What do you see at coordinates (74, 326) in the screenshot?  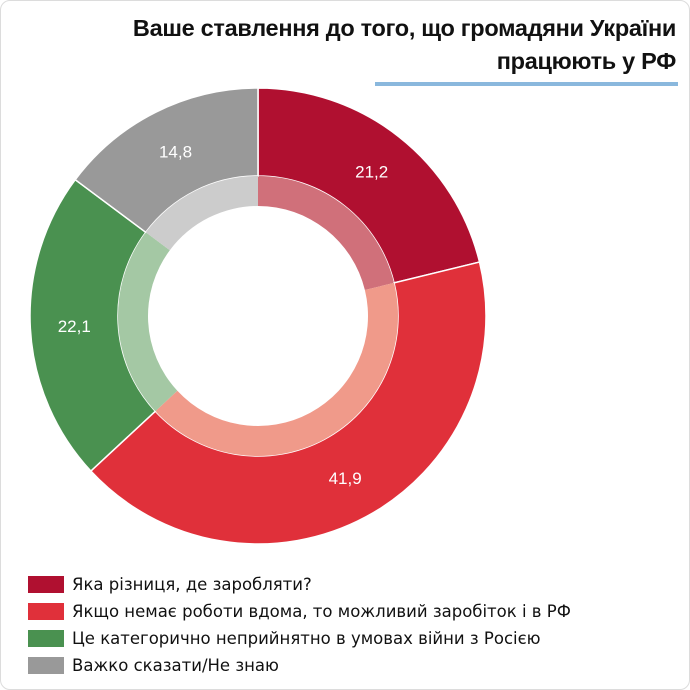 I see `data-label-3: 22,1` at bounding box center [74, 326].